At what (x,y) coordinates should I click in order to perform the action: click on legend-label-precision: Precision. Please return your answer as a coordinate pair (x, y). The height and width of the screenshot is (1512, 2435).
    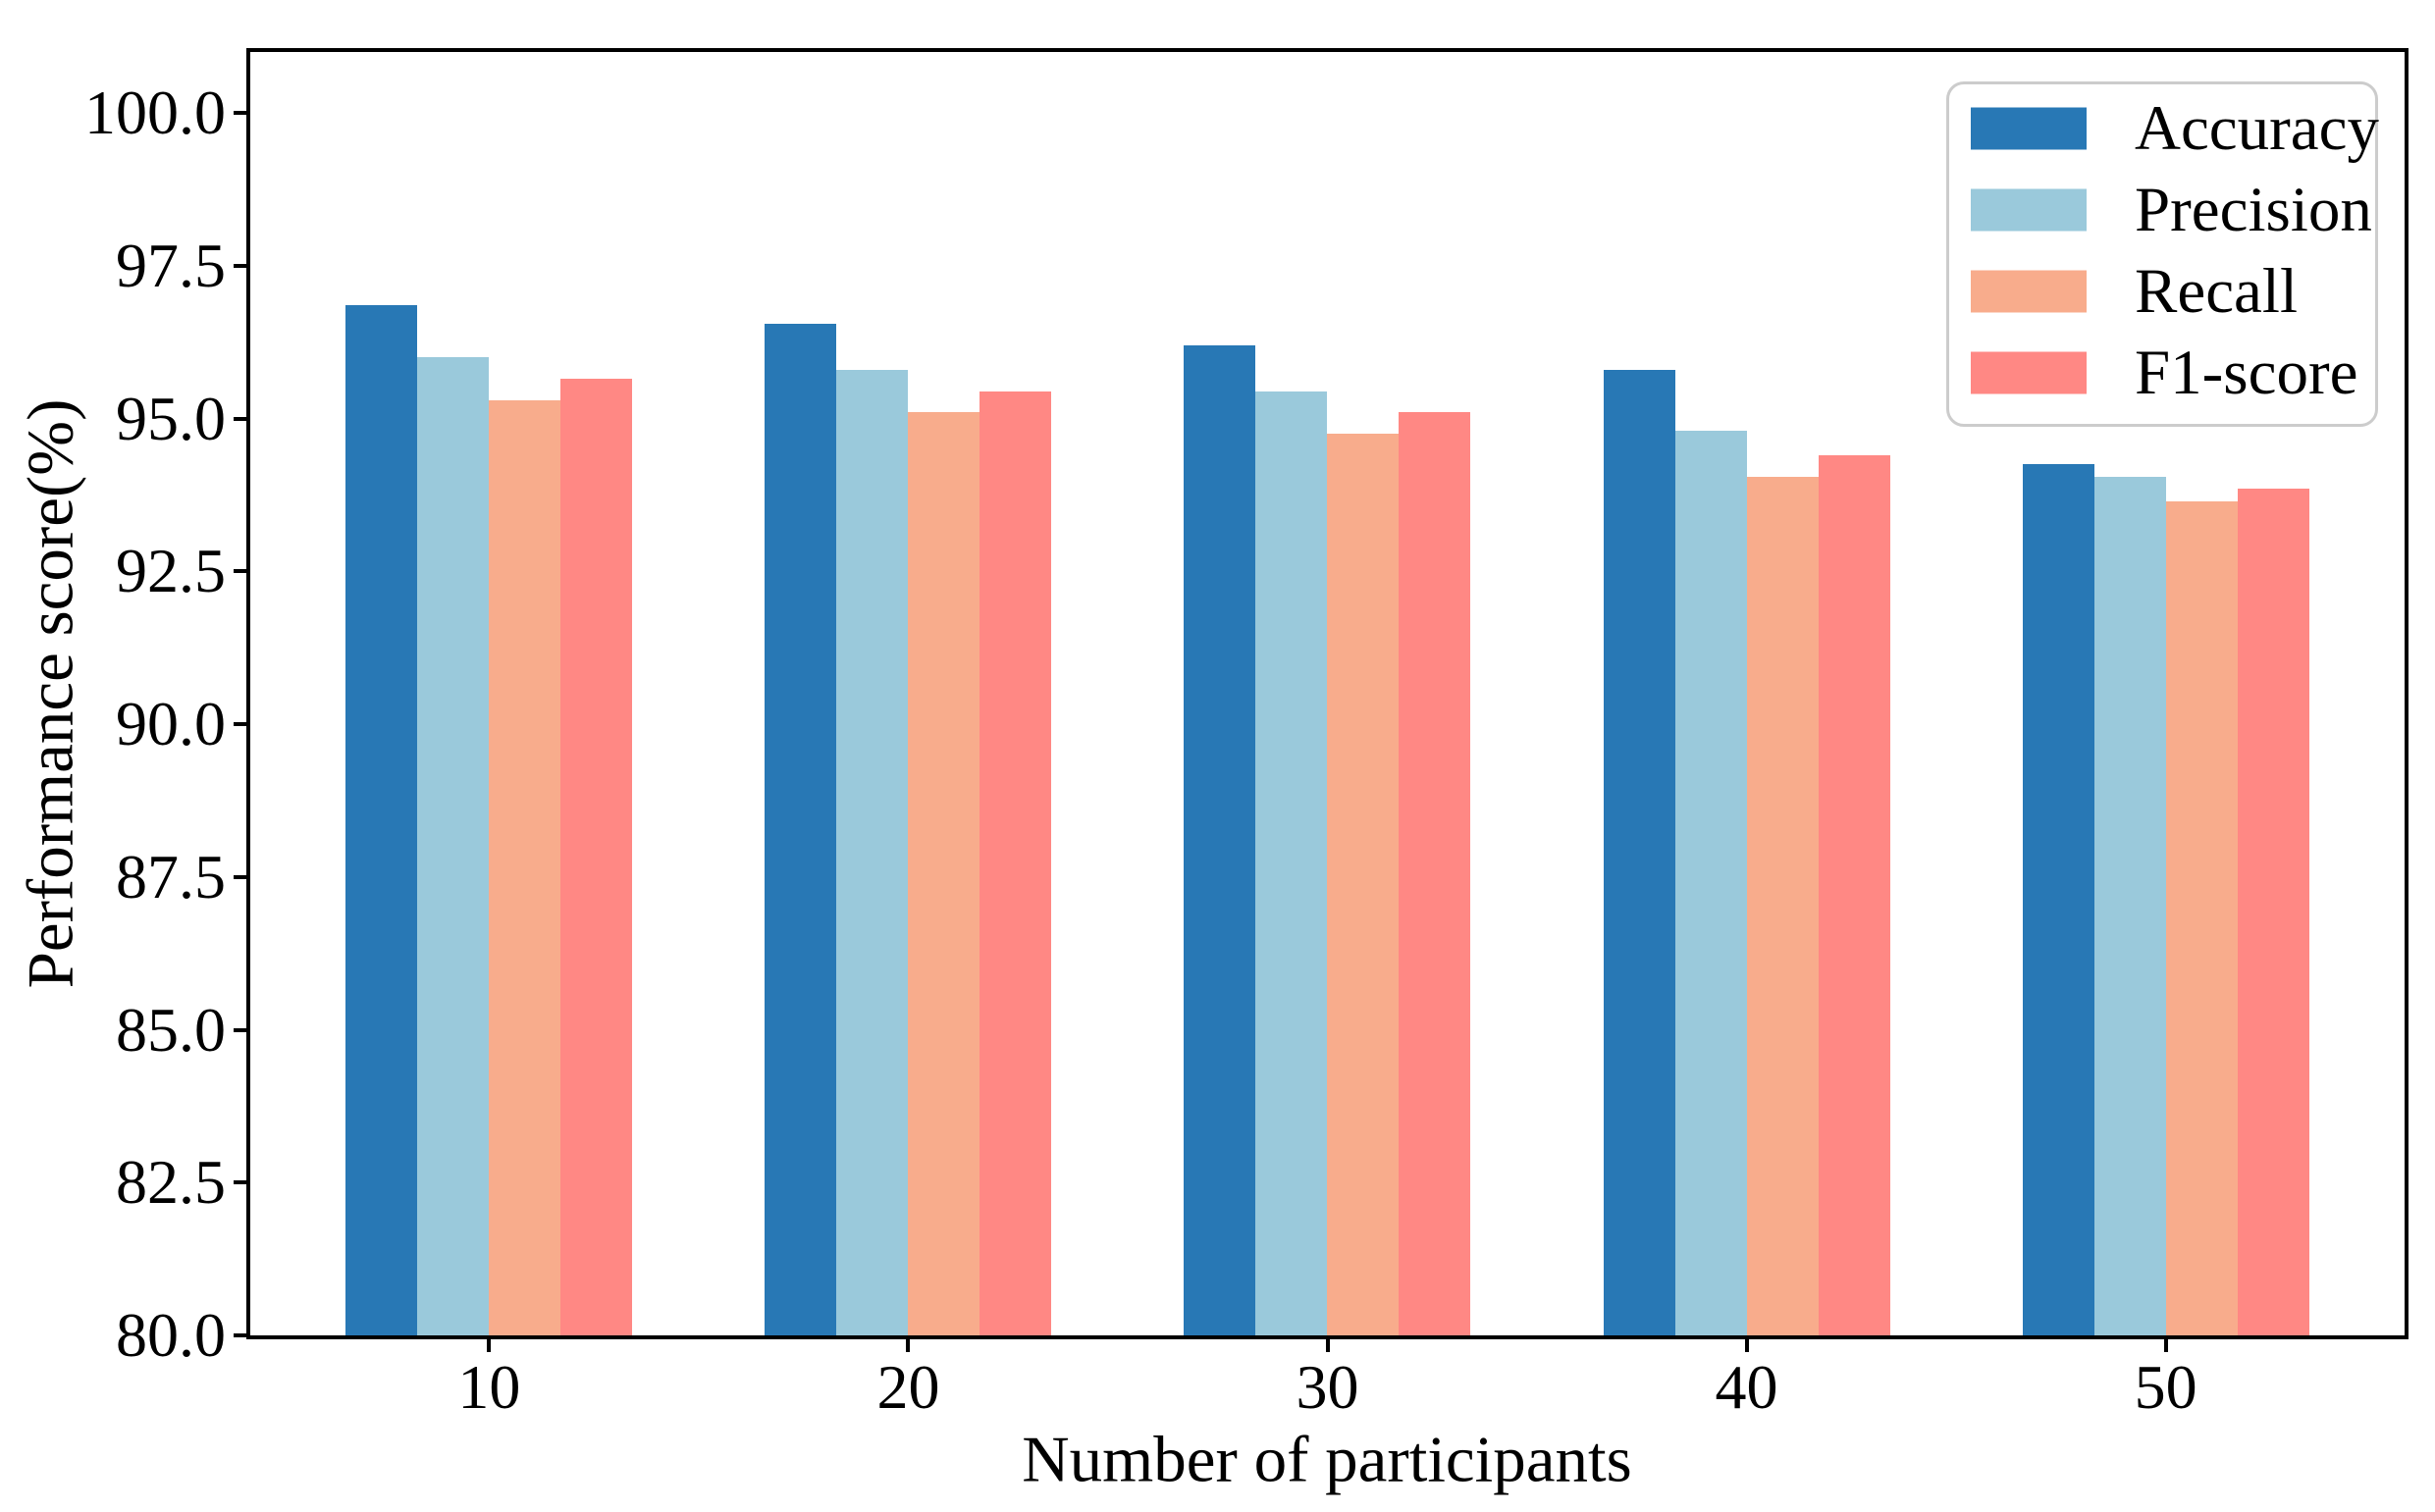
    Looking at the image, I should click on (2254, 209).